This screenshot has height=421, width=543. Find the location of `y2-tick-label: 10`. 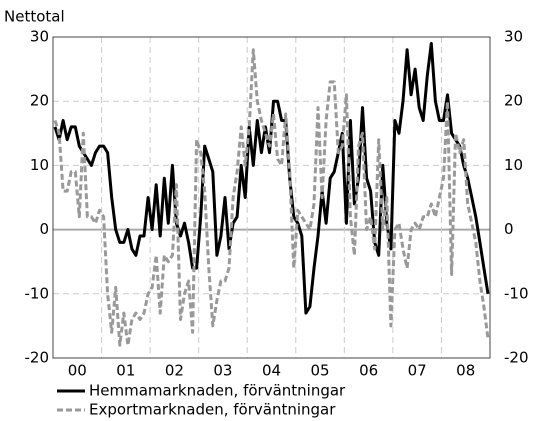

y2-tick-label: 10 is located at coordinates (513, 165).